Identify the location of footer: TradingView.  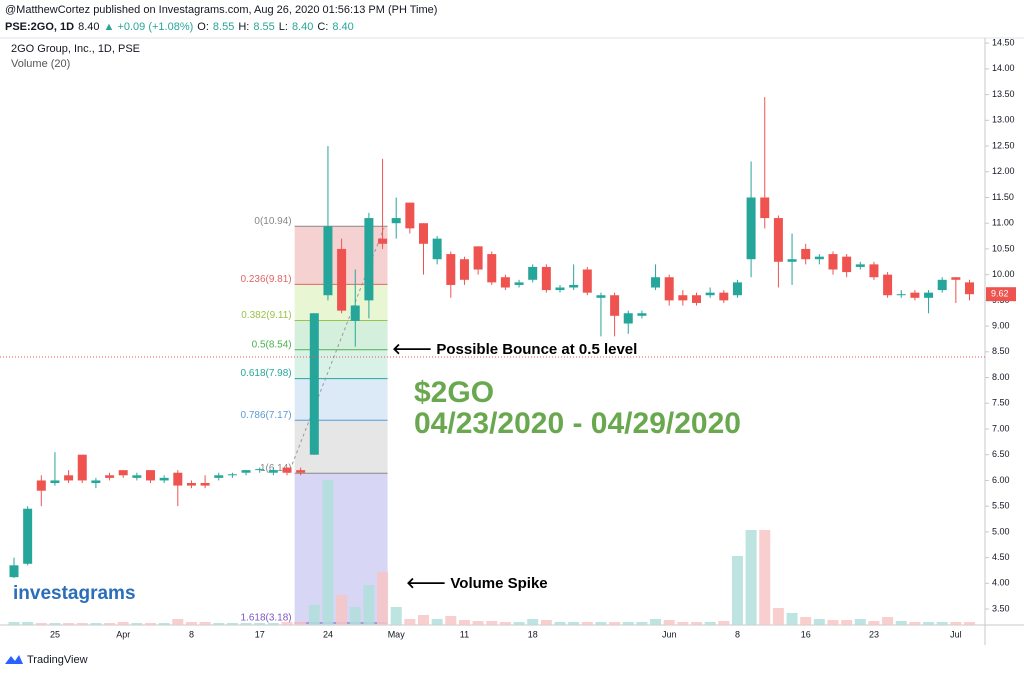
(57, 660).